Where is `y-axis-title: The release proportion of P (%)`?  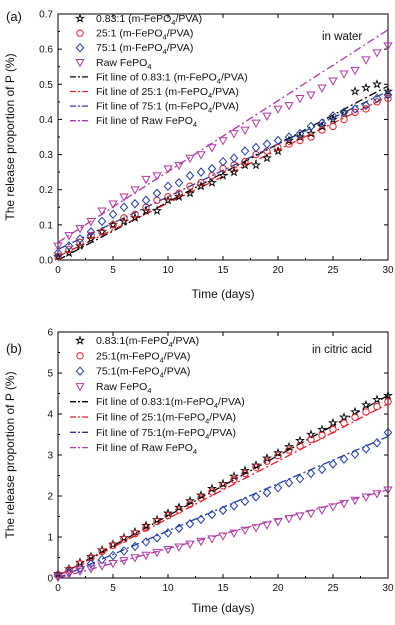 y-axis-title: The release proportion of P (%) is located at coordinates (10, 136).